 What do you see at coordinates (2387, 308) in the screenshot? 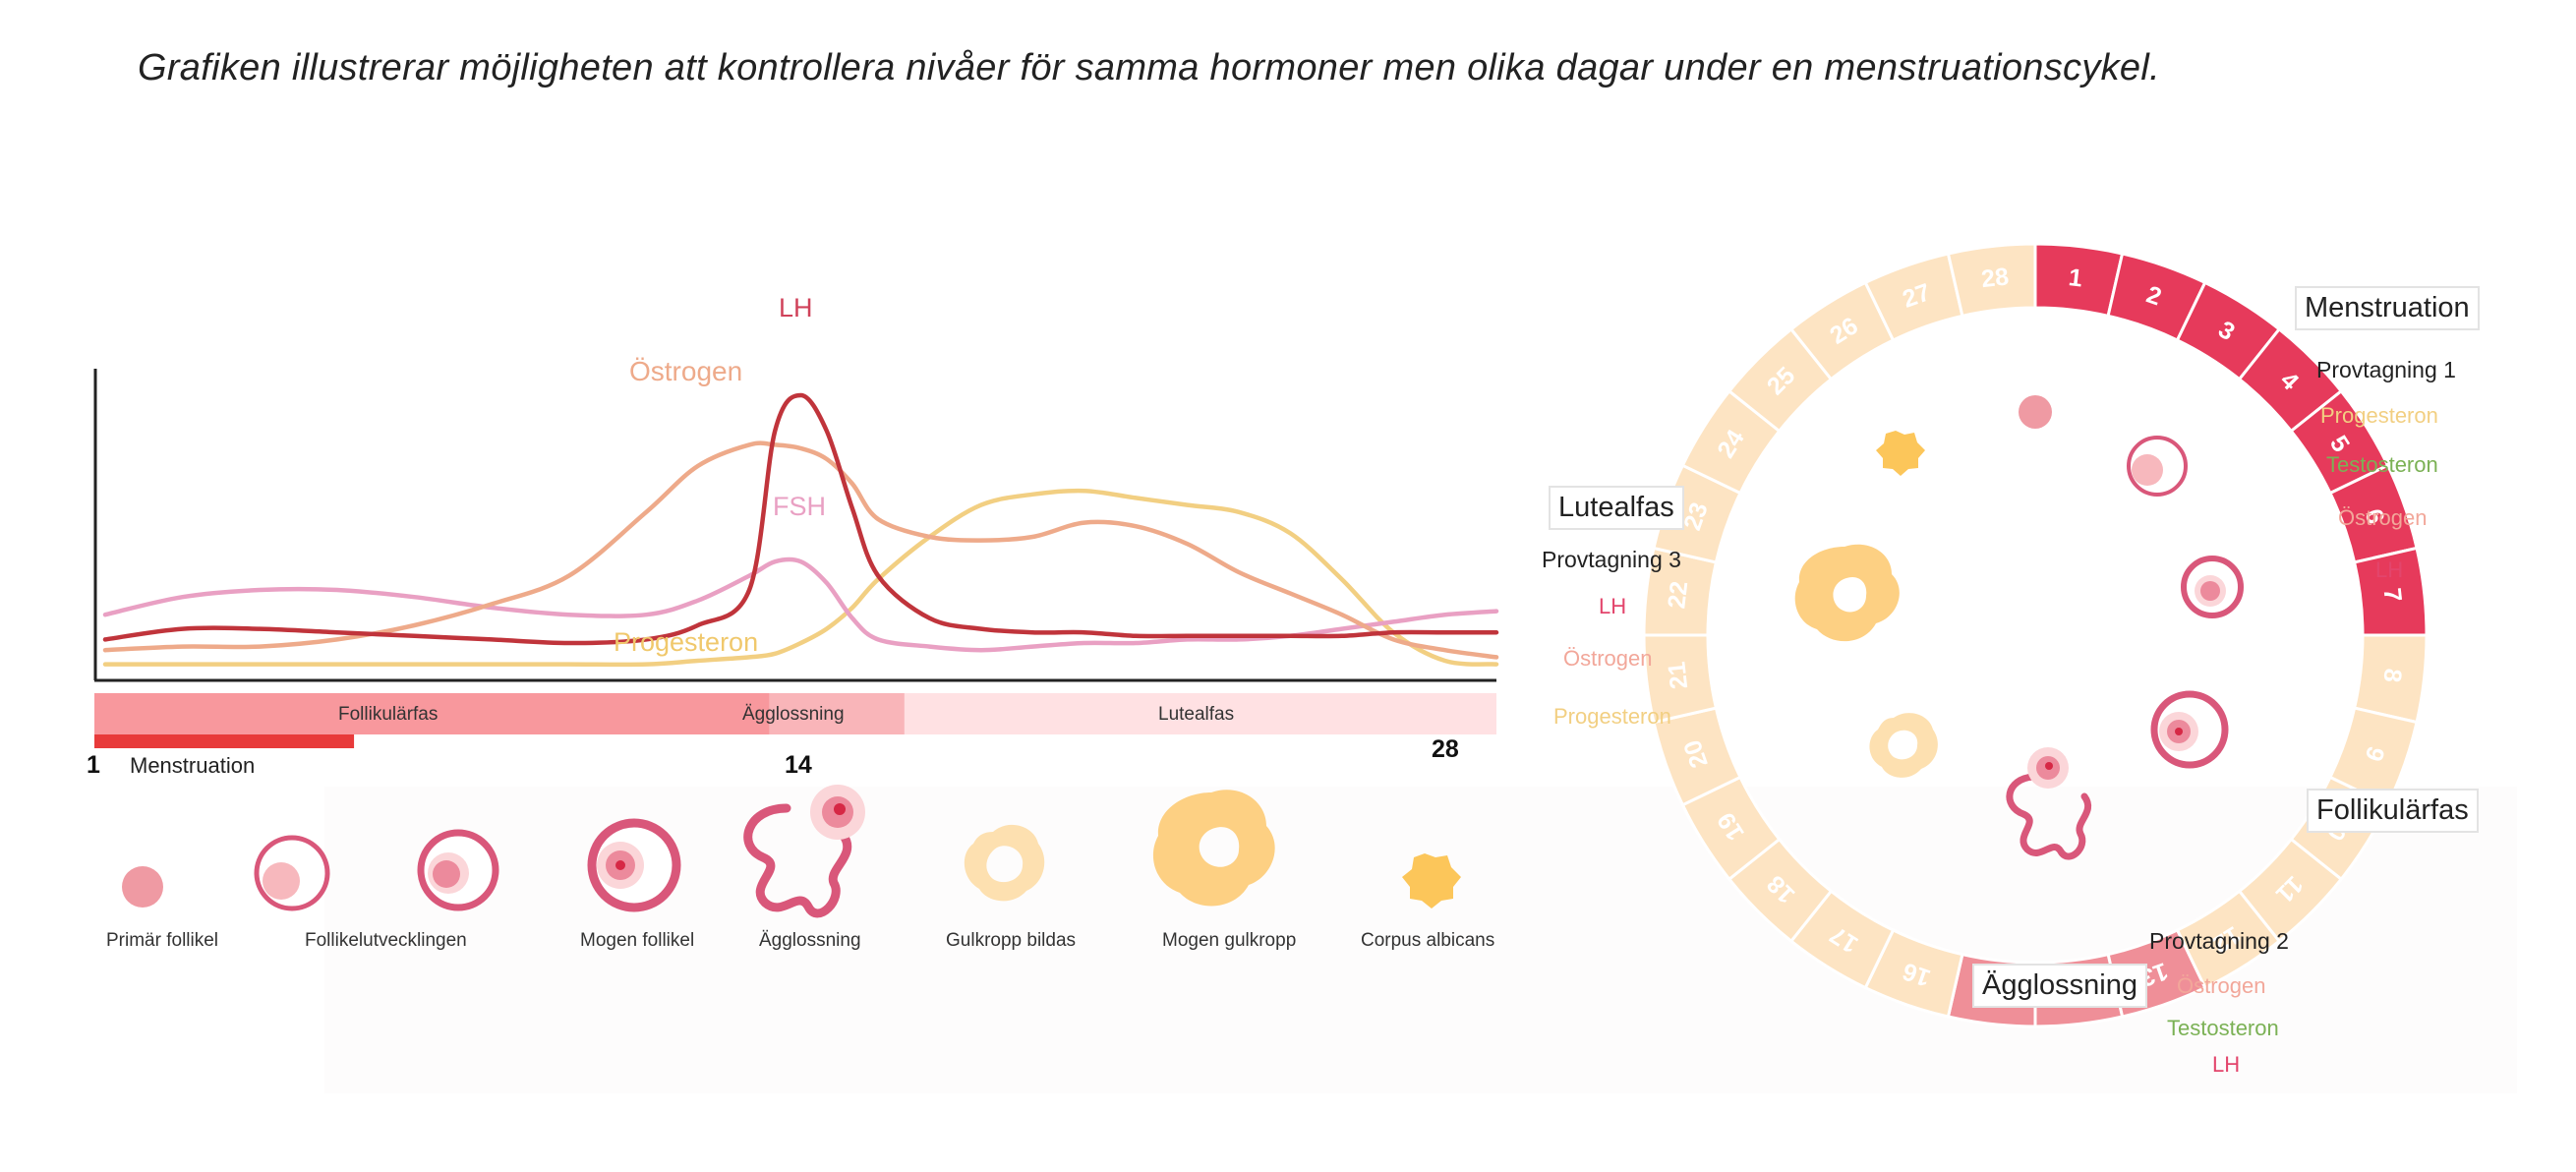
I see `phase-box-menstruation: Menstruation` at bounding box center [2387, 308].